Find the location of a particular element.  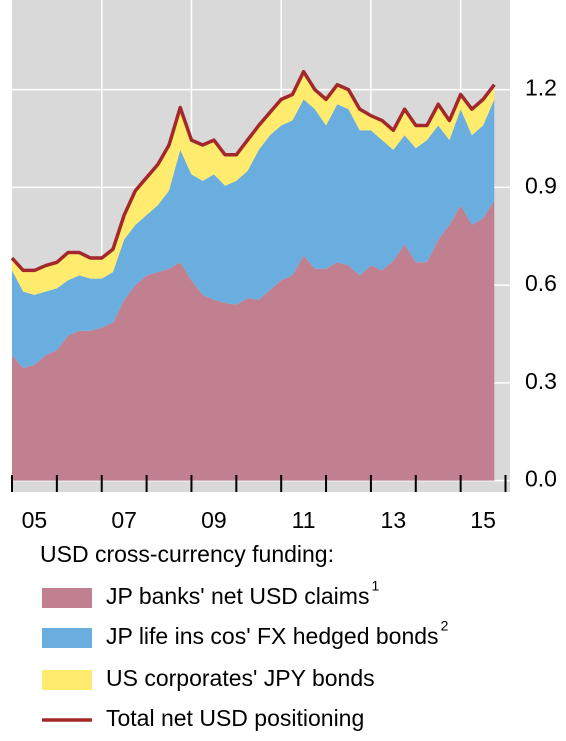

x-tick-label: 09 is located at coordinates (214, 520).